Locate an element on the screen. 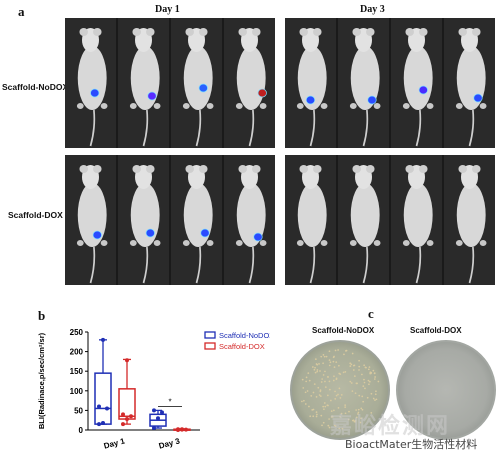  x-tick-label: Day 3 is located at coordinates (169, 443).